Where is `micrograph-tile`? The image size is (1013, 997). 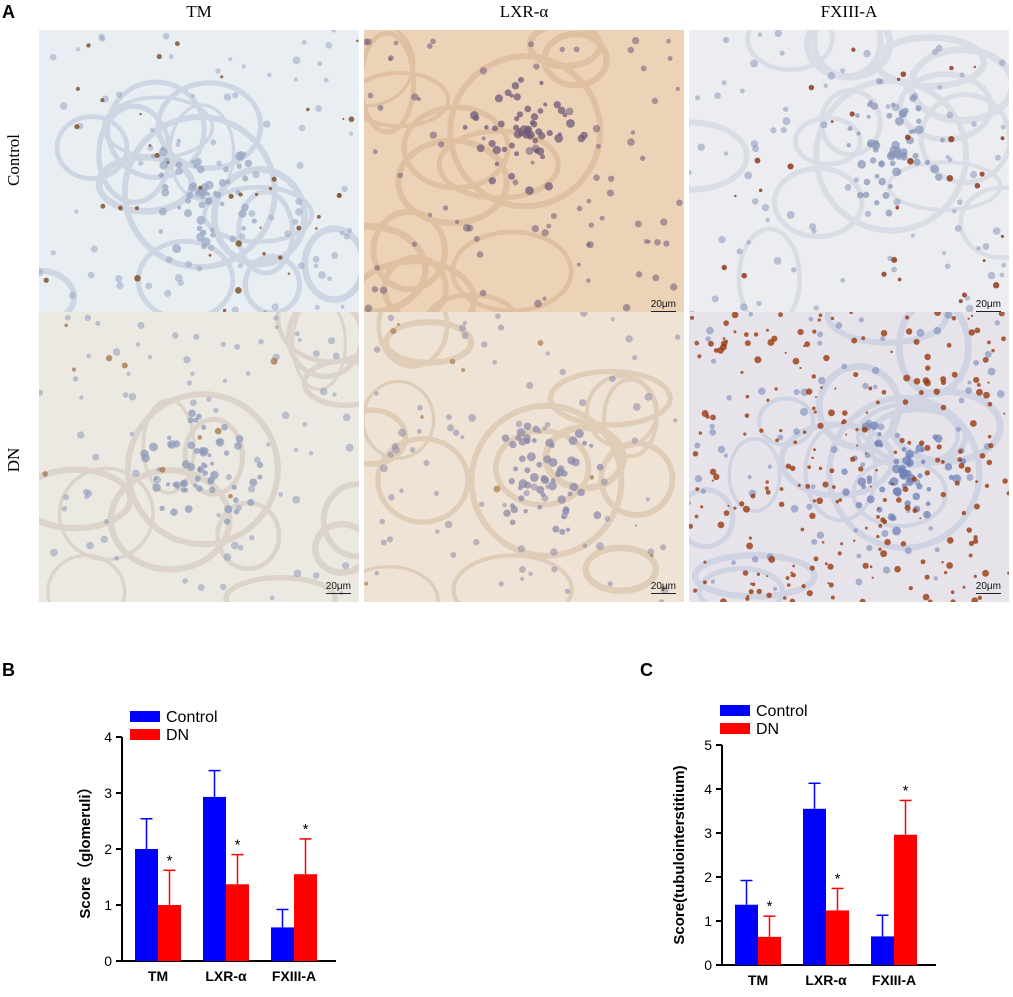
micrograph-tile is located at coordinates (199, 175).